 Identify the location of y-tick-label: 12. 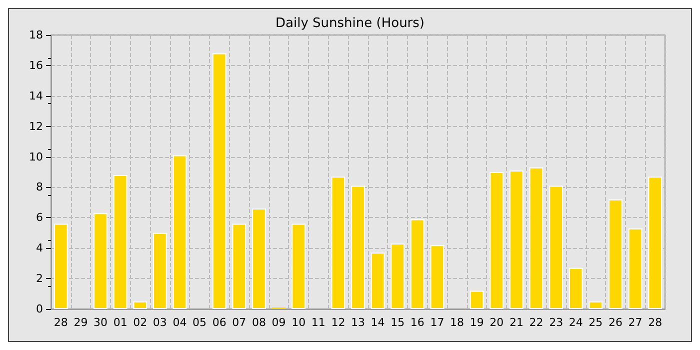
(36, 126).